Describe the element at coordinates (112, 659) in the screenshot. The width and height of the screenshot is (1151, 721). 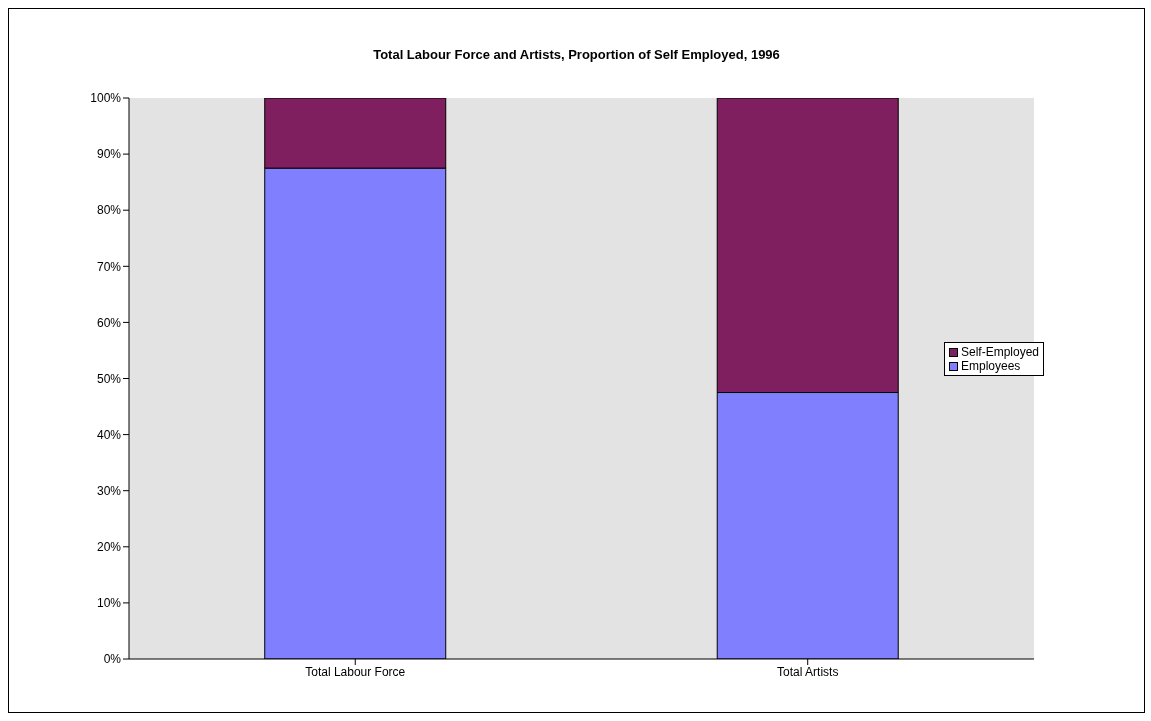
I see `y-tick-label: 0%` at that location.